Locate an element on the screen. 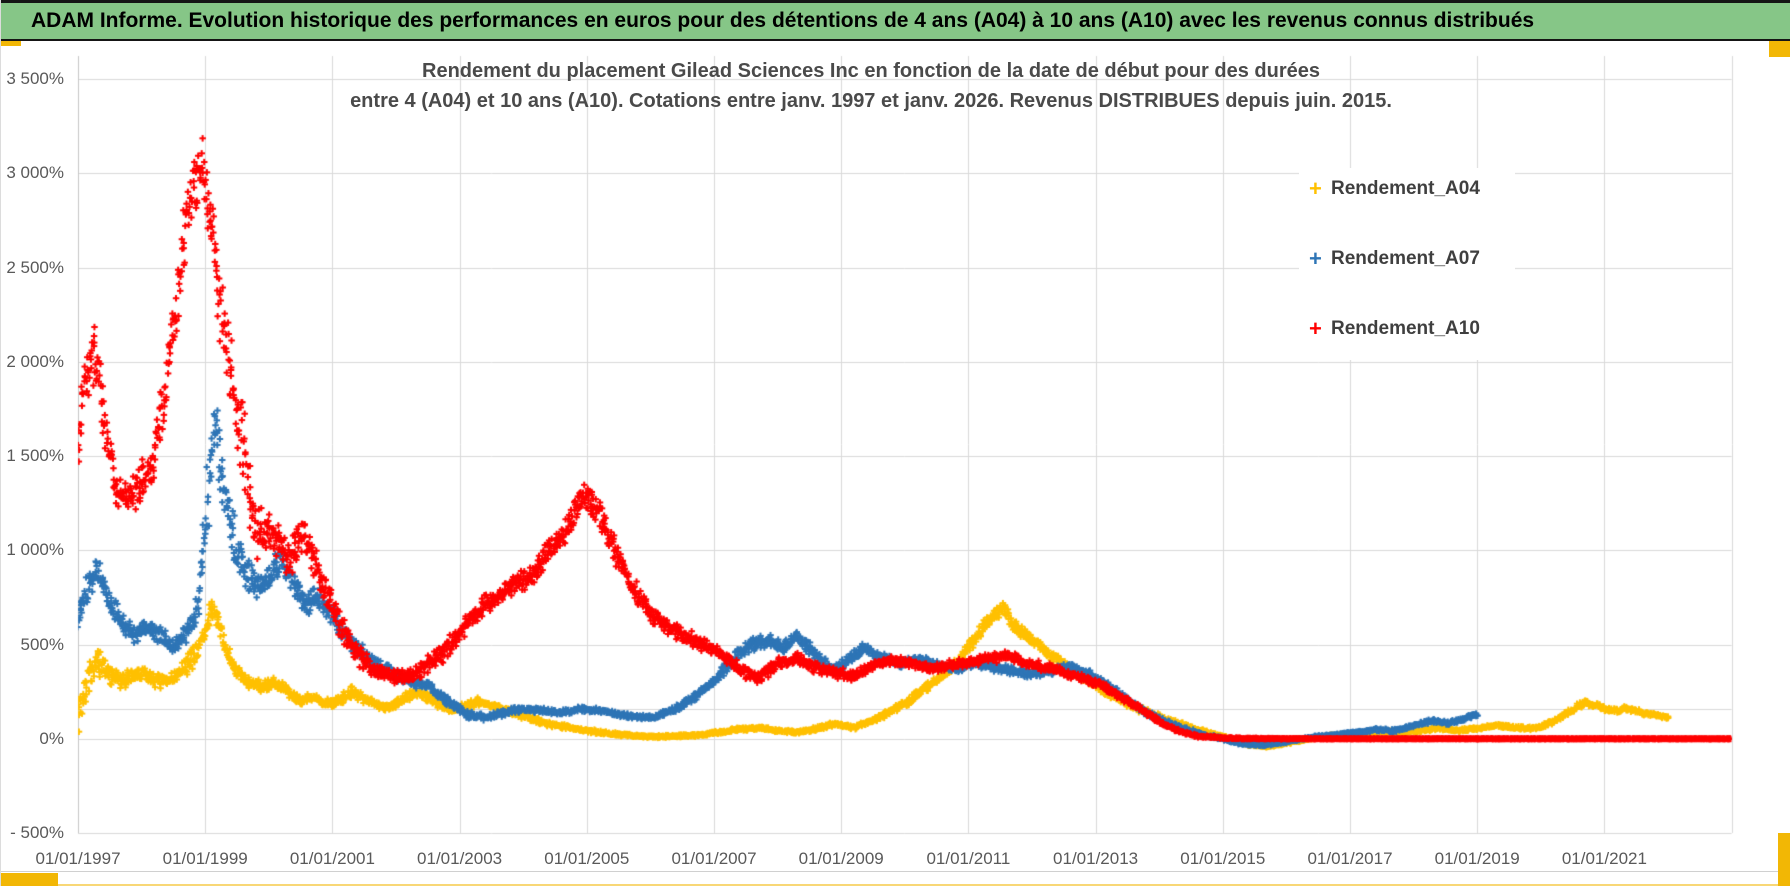 The width and height of the screenshot is (1790, 886). x-axis-tick-label: 01/01/2009 is located at coordinates (841, 858).